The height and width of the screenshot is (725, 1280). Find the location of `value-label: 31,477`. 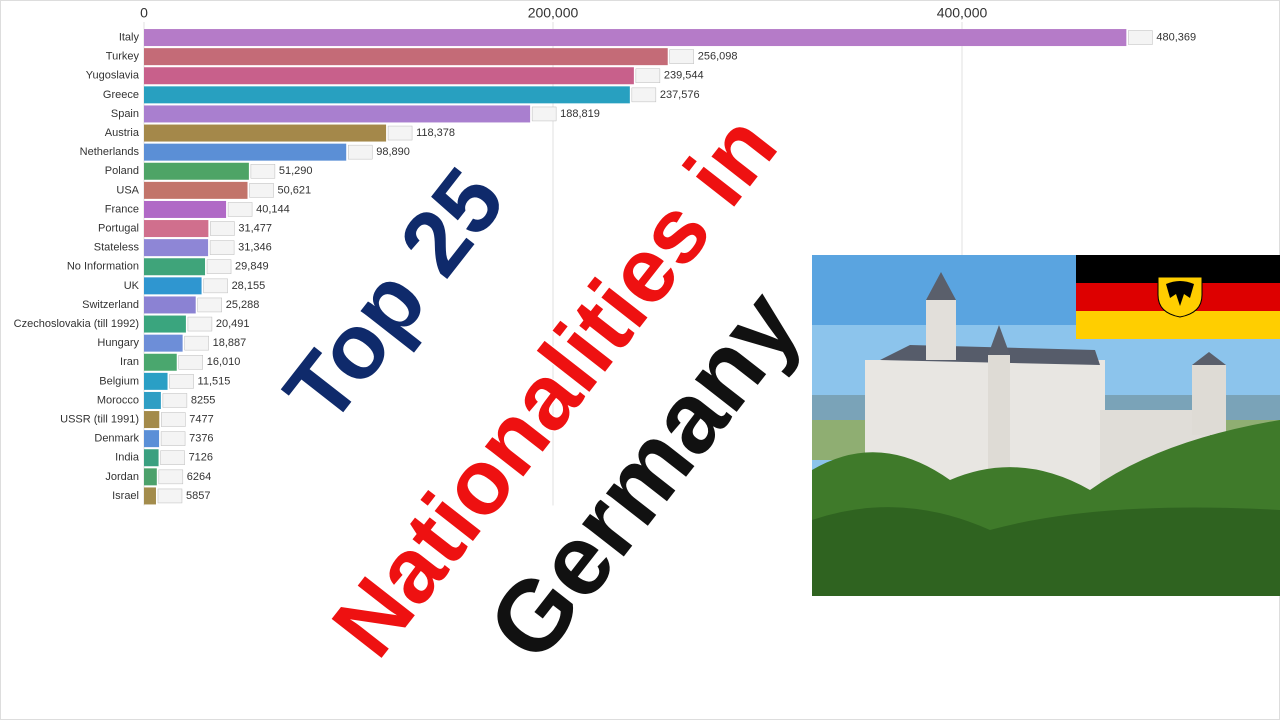

value-label: 31,477 is located at coordinates (255, 228).